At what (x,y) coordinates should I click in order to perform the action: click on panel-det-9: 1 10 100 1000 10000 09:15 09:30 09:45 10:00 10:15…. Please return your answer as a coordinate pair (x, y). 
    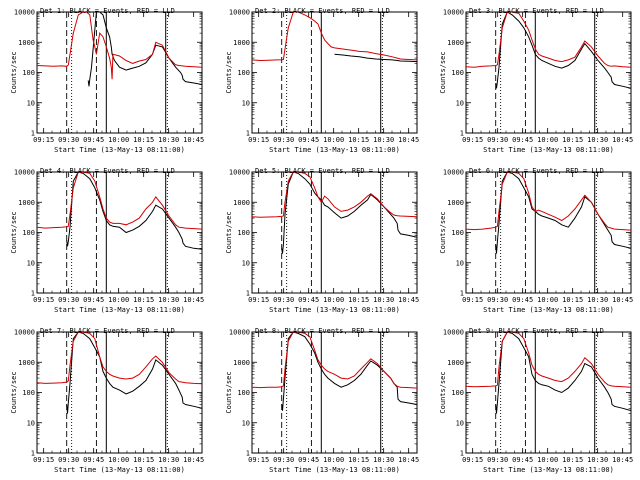
    Looking at the image, I should click on (536, 400).